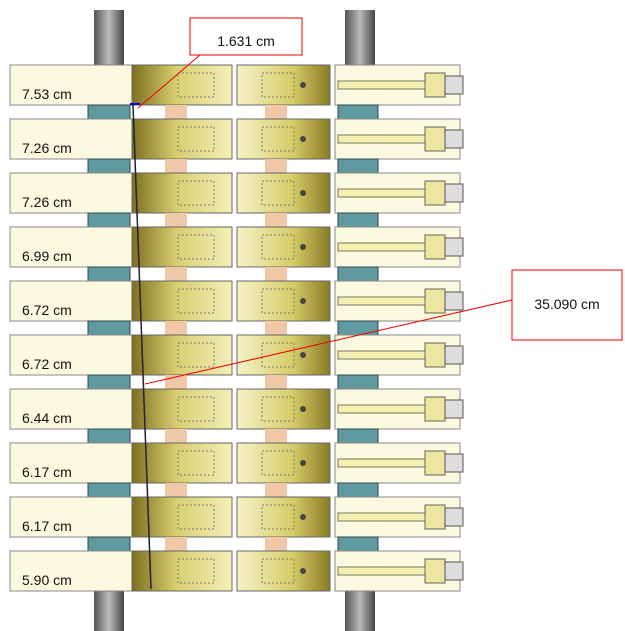  What do you see at coordinates (47, 256) in the screenshot?
I see `measurement-label: 6.99 cm` at bounding box center [47, 256].